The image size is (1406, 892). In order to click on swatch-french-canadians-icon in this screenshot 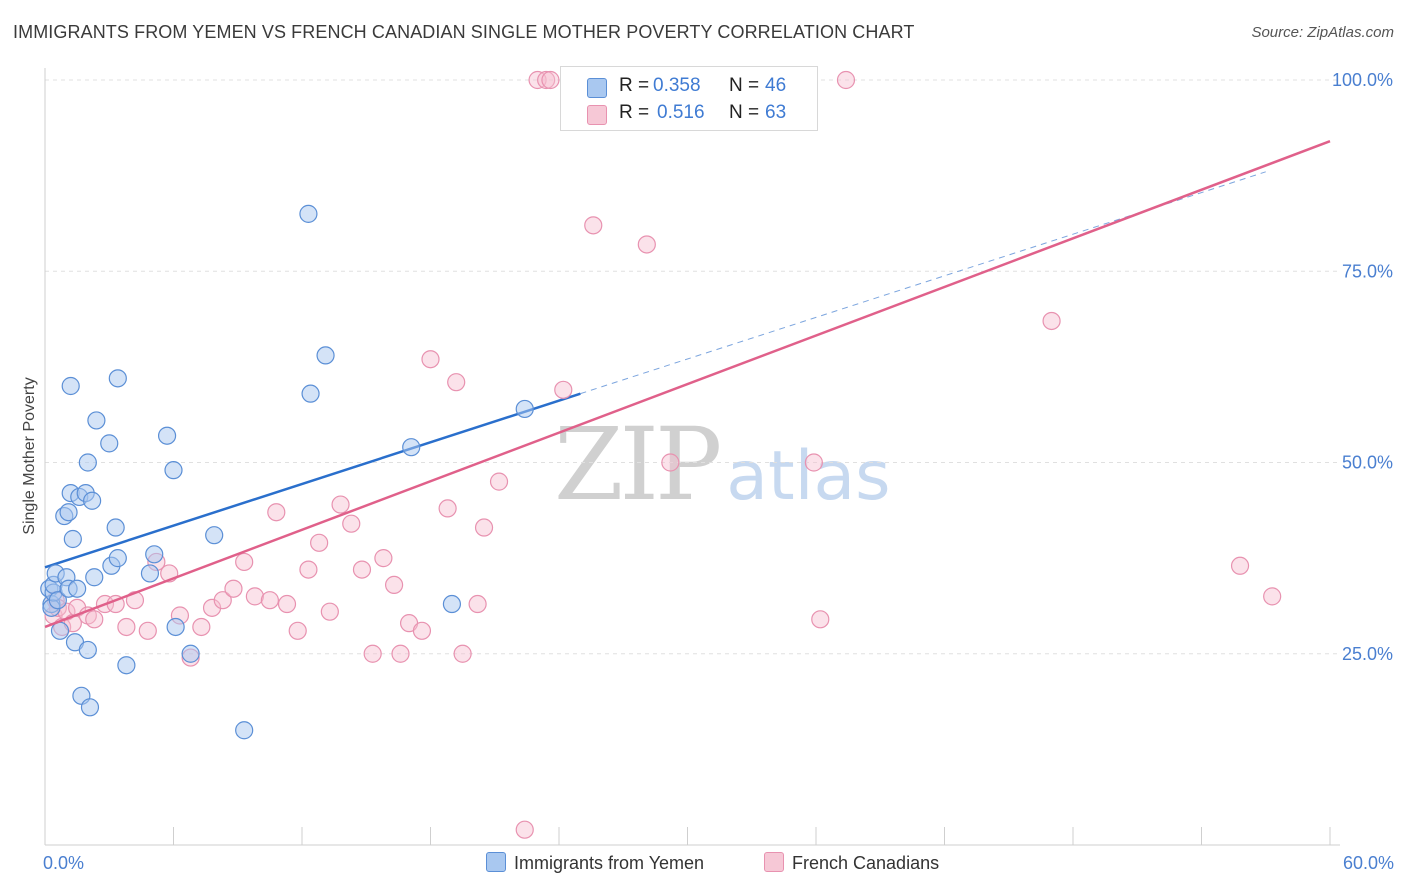, I will do `click(597, 115)`.